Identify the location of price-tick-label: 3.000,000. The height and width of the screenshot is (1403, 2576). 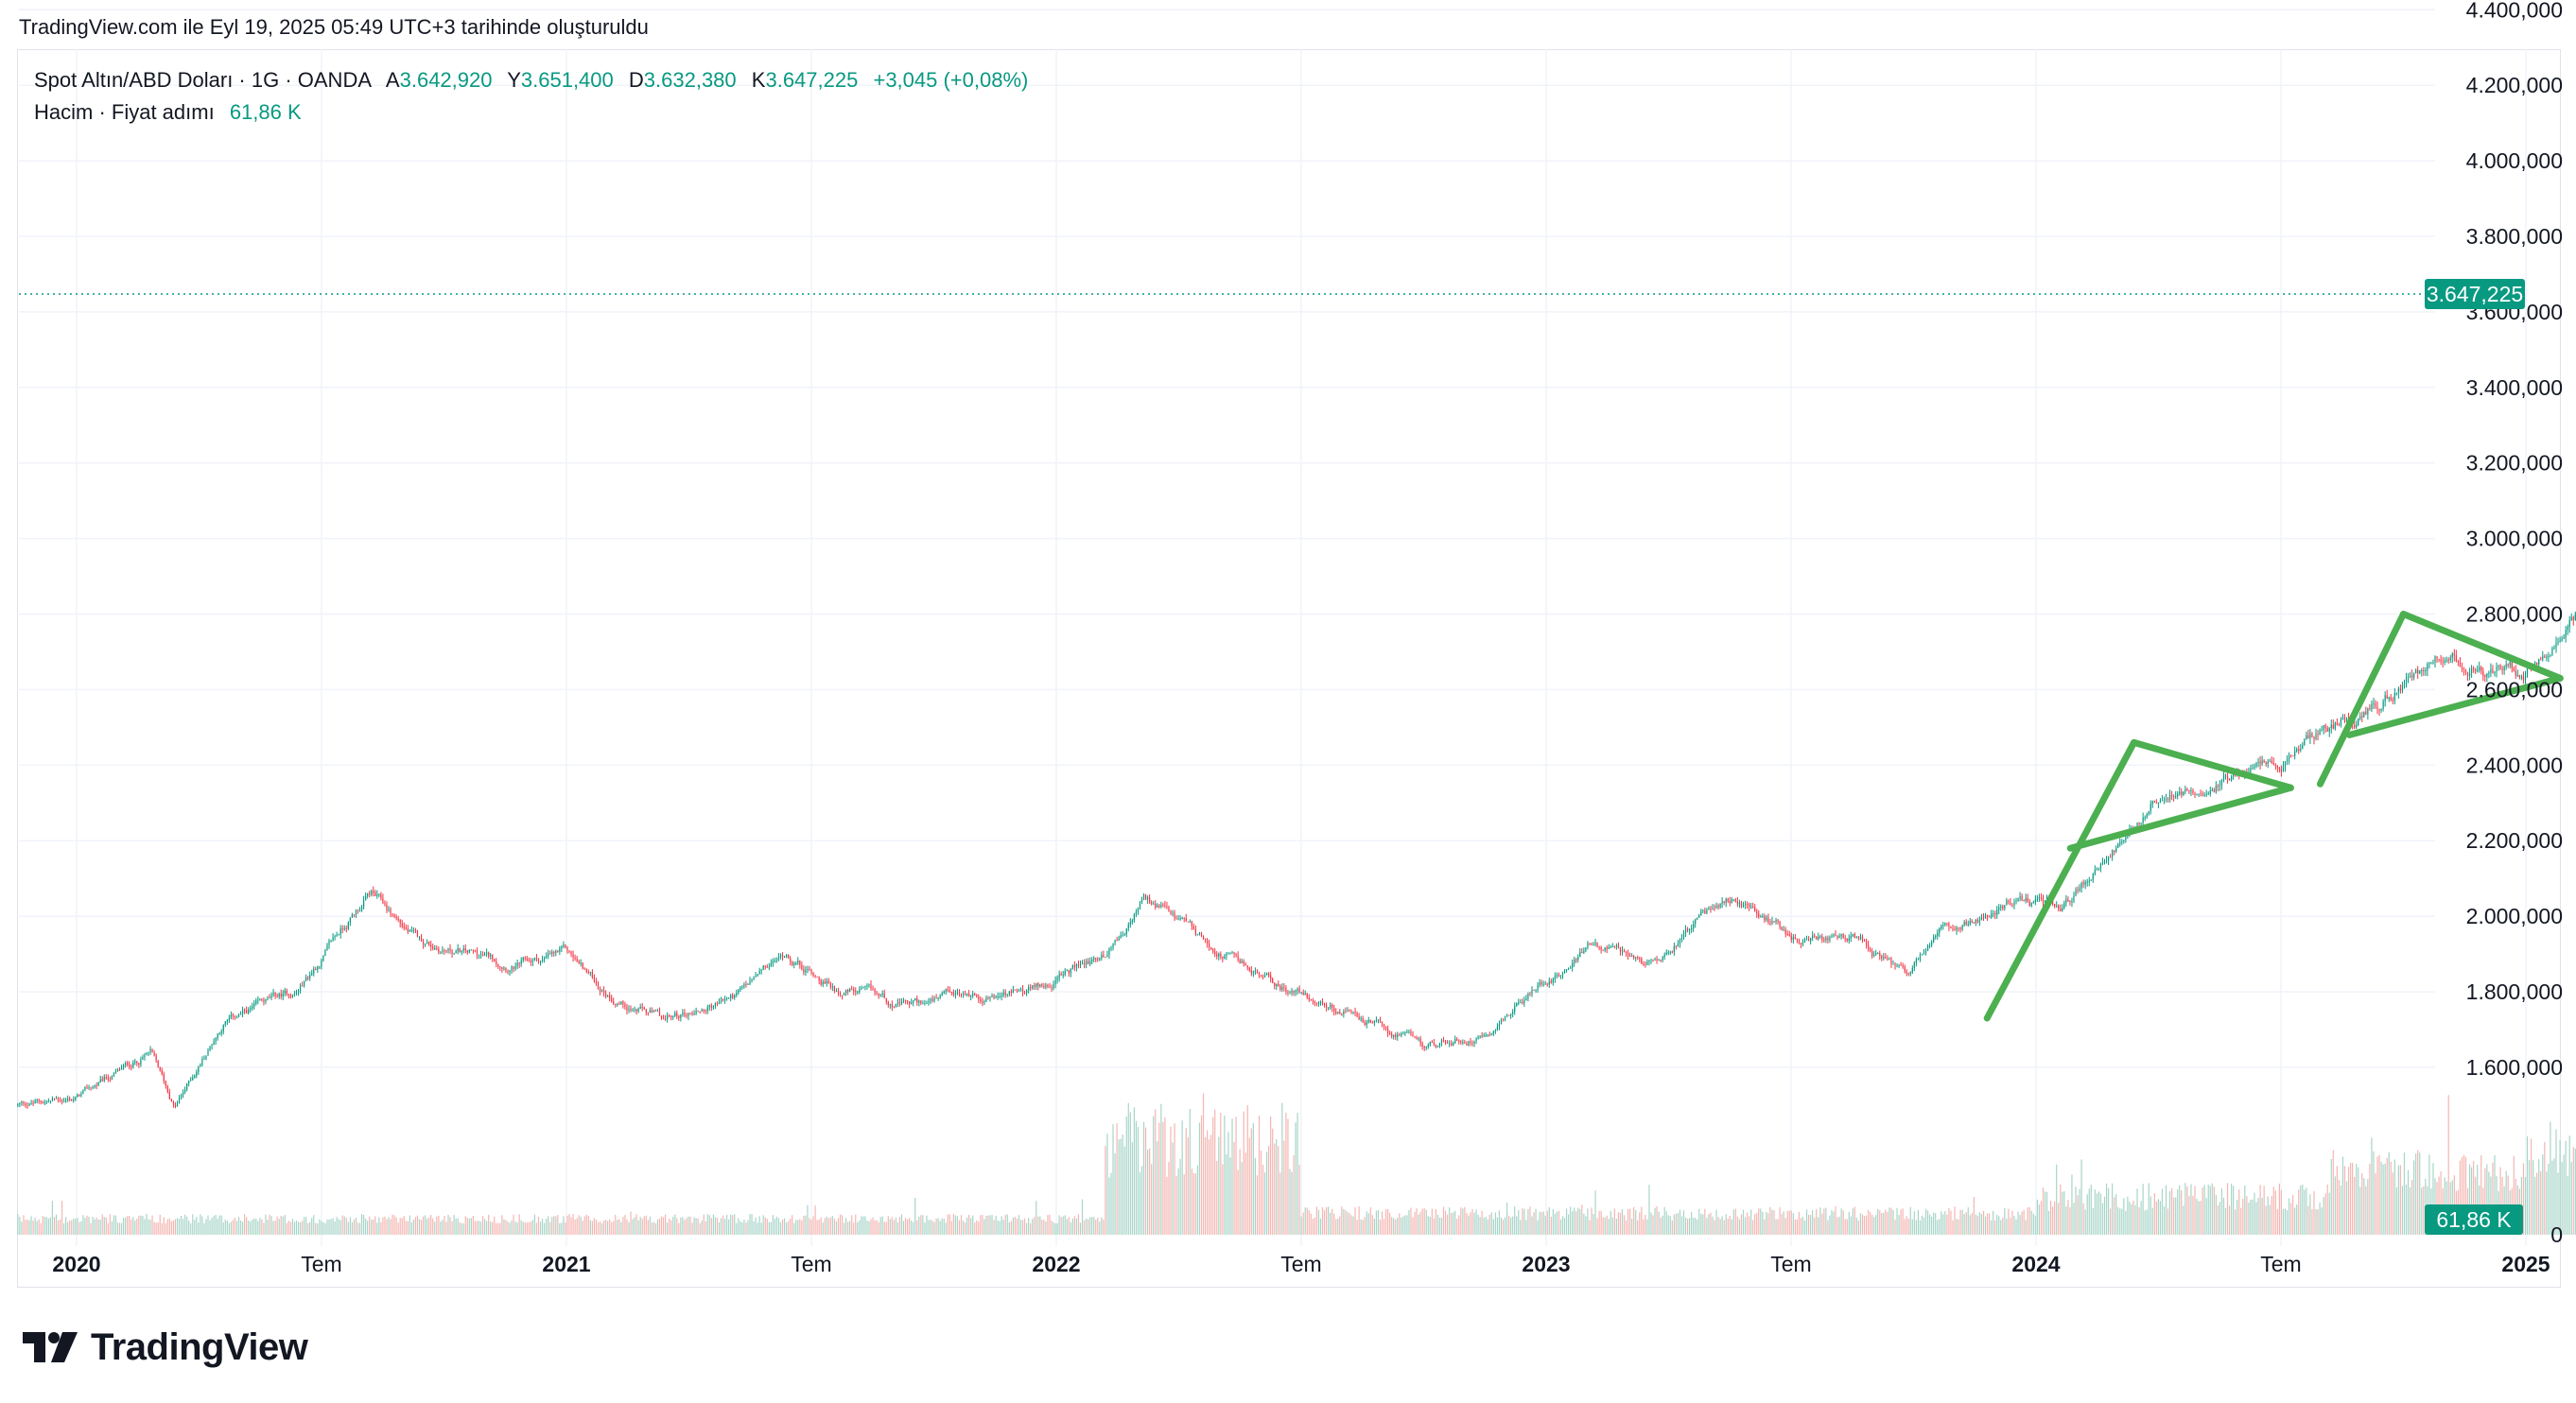
(2514, 539).